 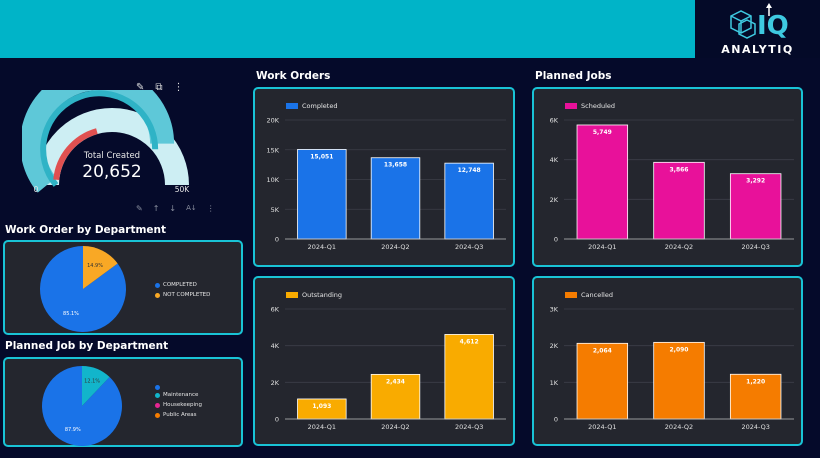 I want to click on work-order-pie-chart: 85.1% 14.9%, so click(x=83, y=289).